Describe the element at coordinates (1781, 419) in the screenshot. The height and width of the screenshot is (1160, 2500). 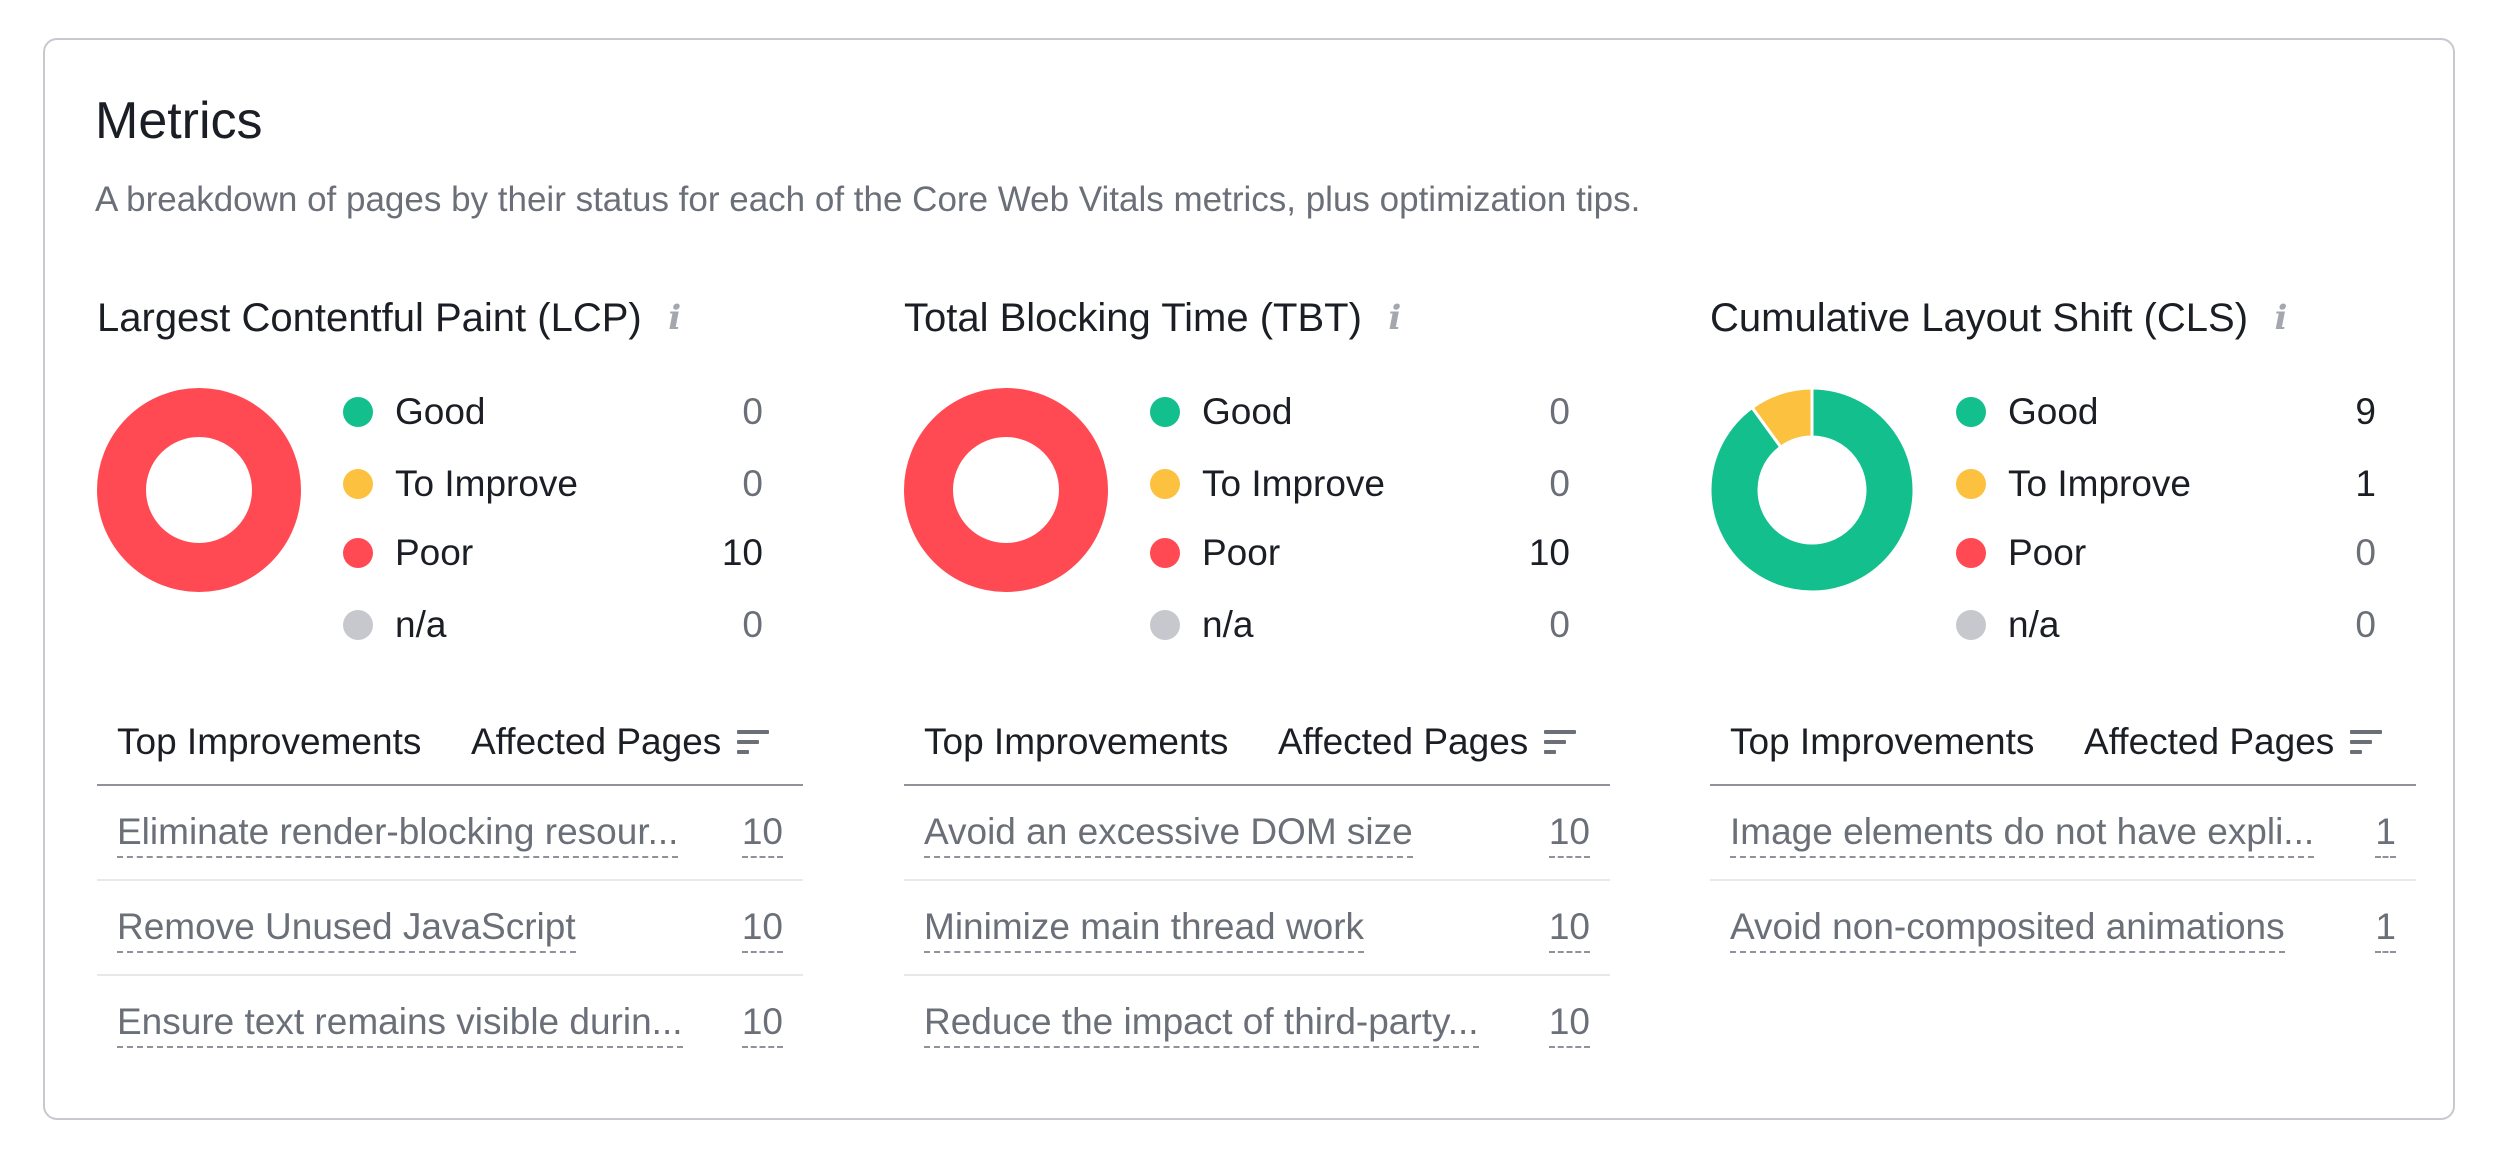
I see `donut-segment-to-improve` at that location.